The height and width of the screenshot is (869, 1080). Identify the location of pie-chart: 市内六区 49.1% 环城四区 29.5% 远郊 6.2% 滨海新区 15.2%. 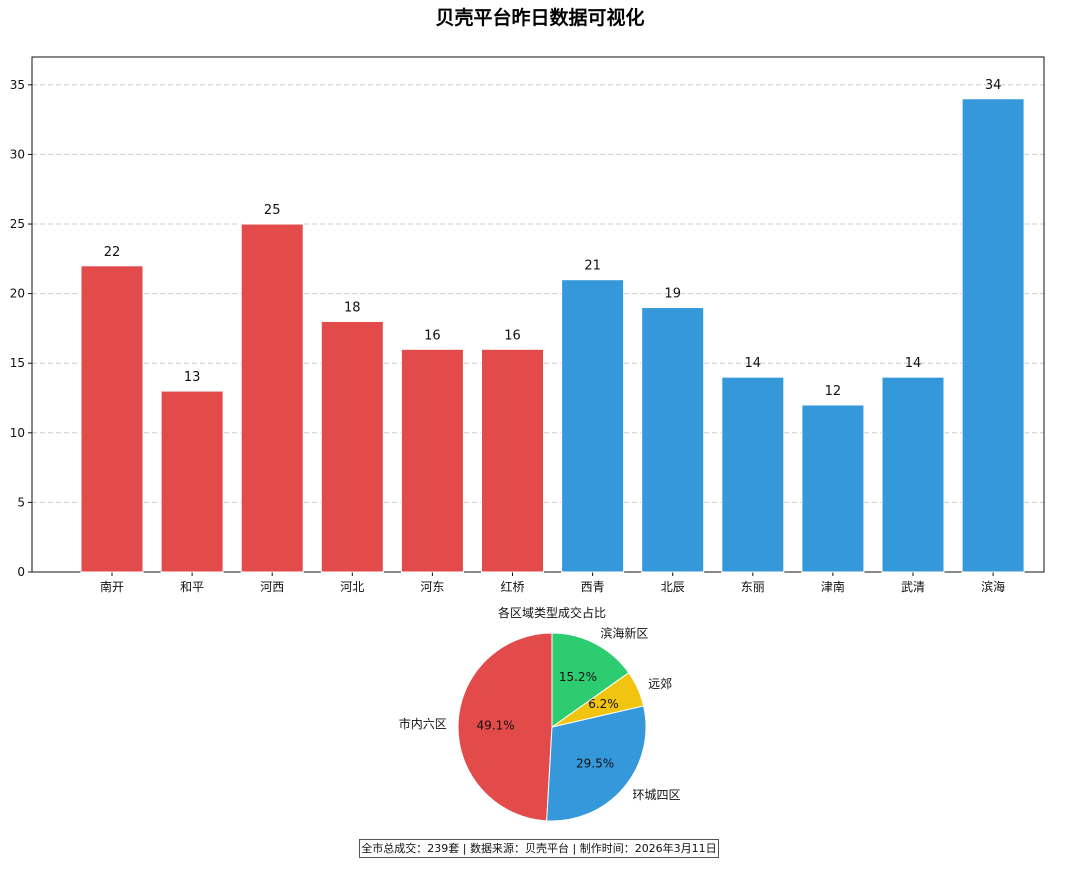
(539, 723).